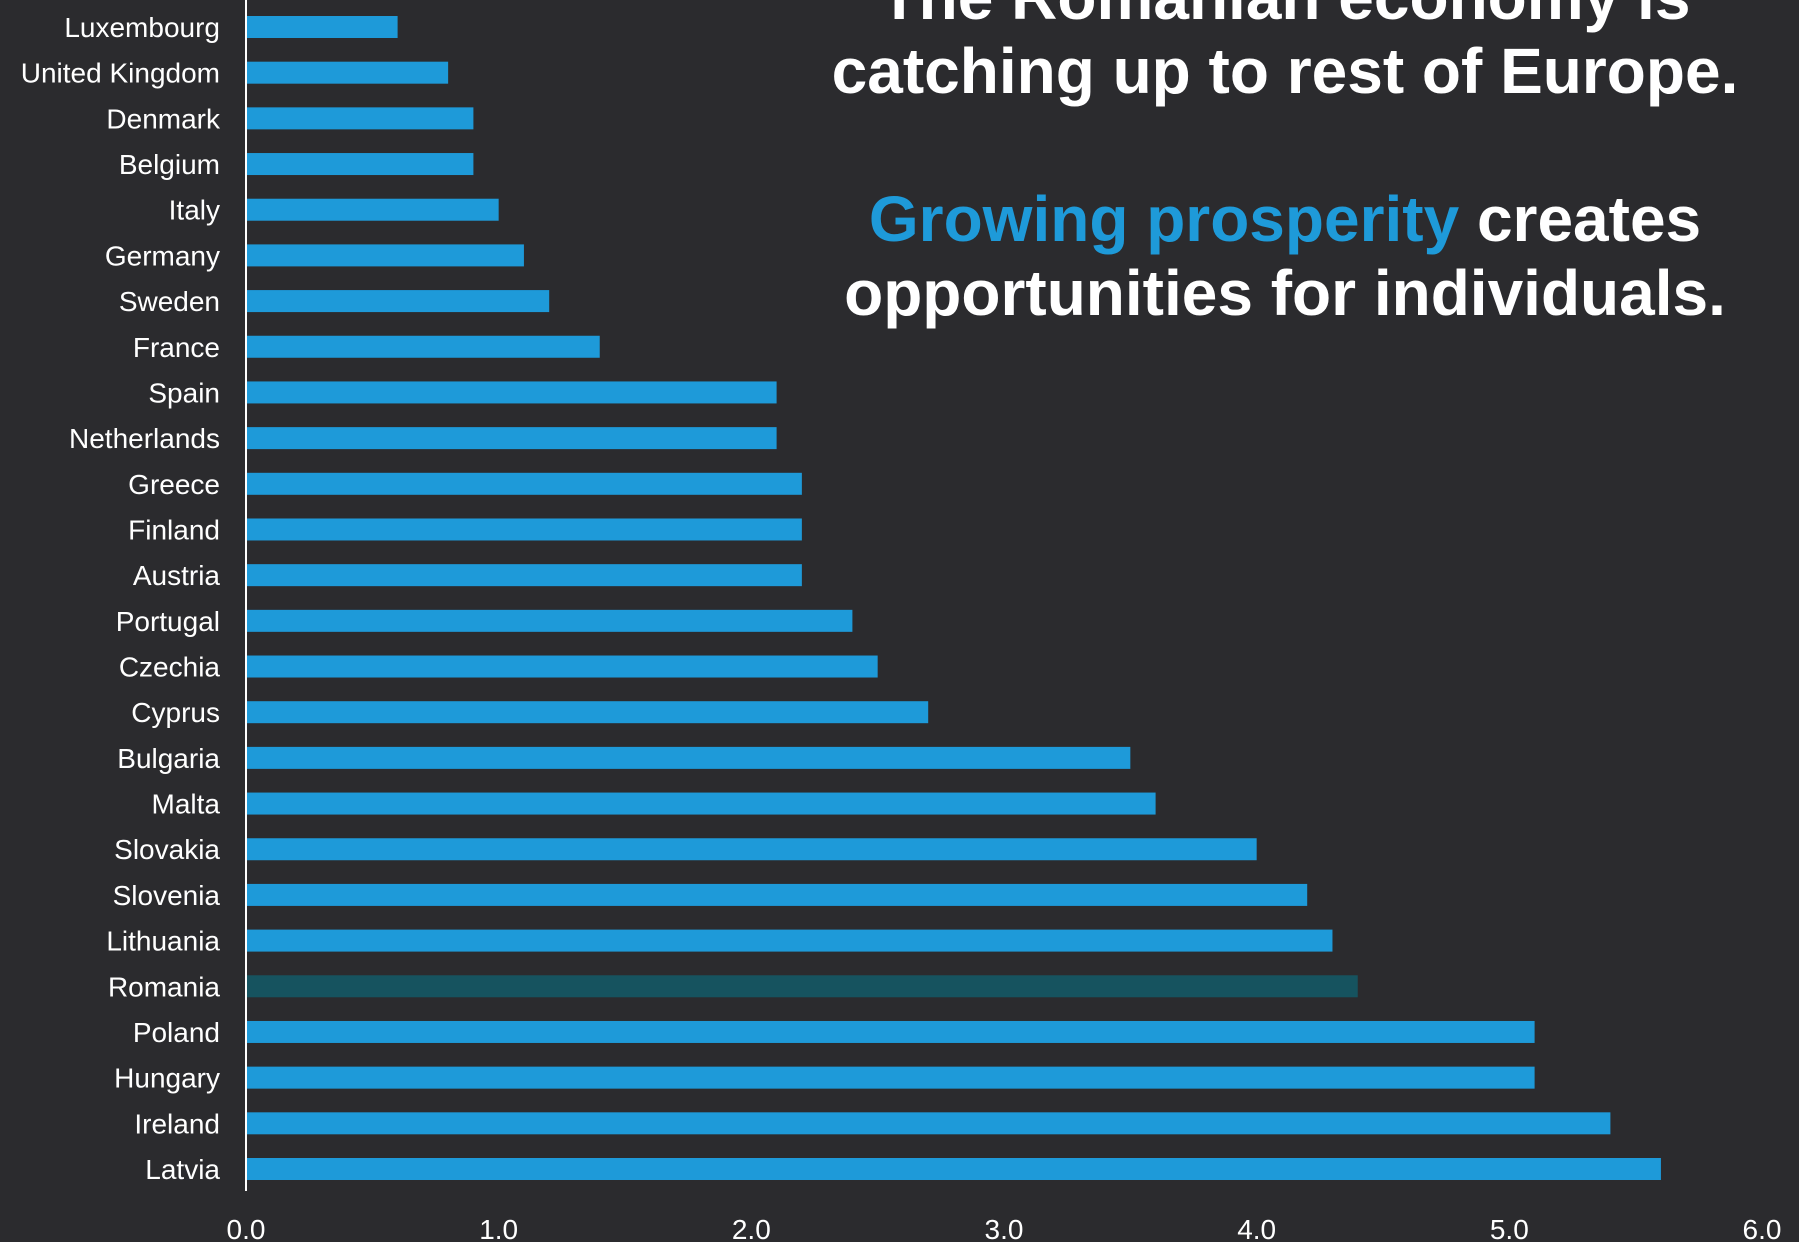  I want to click on category-label-poland: Poland, so click(176, 1032).